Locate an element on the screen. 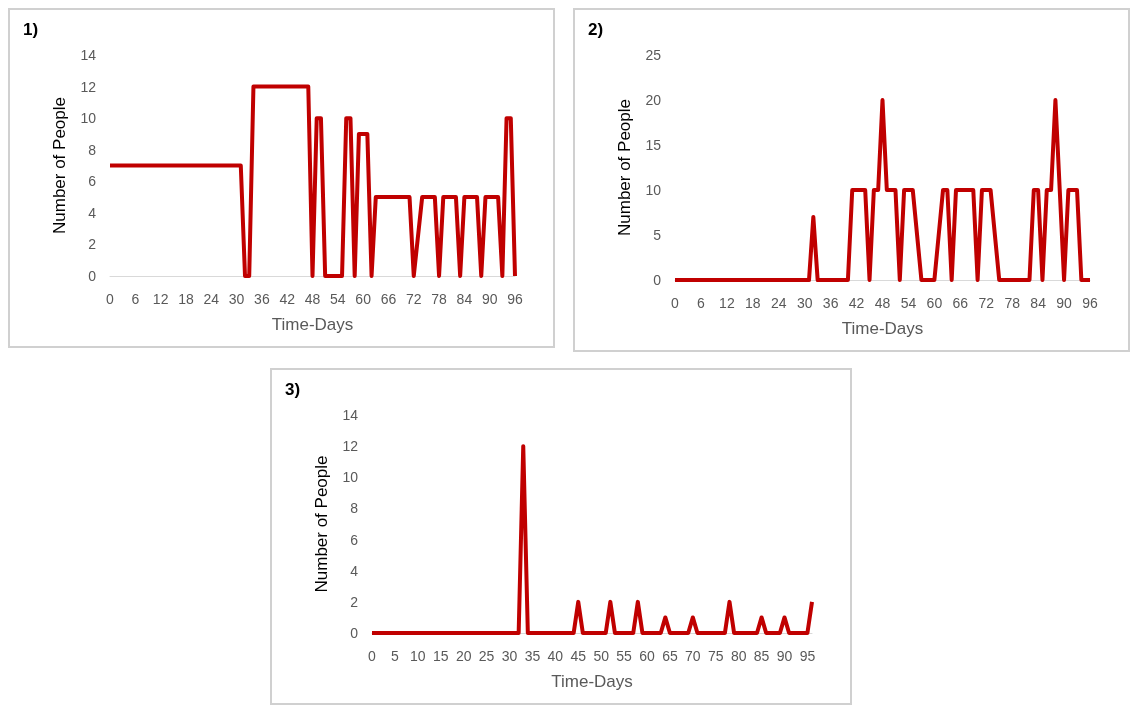  x-tick-label: 15 is located at coordinates (440, 656).